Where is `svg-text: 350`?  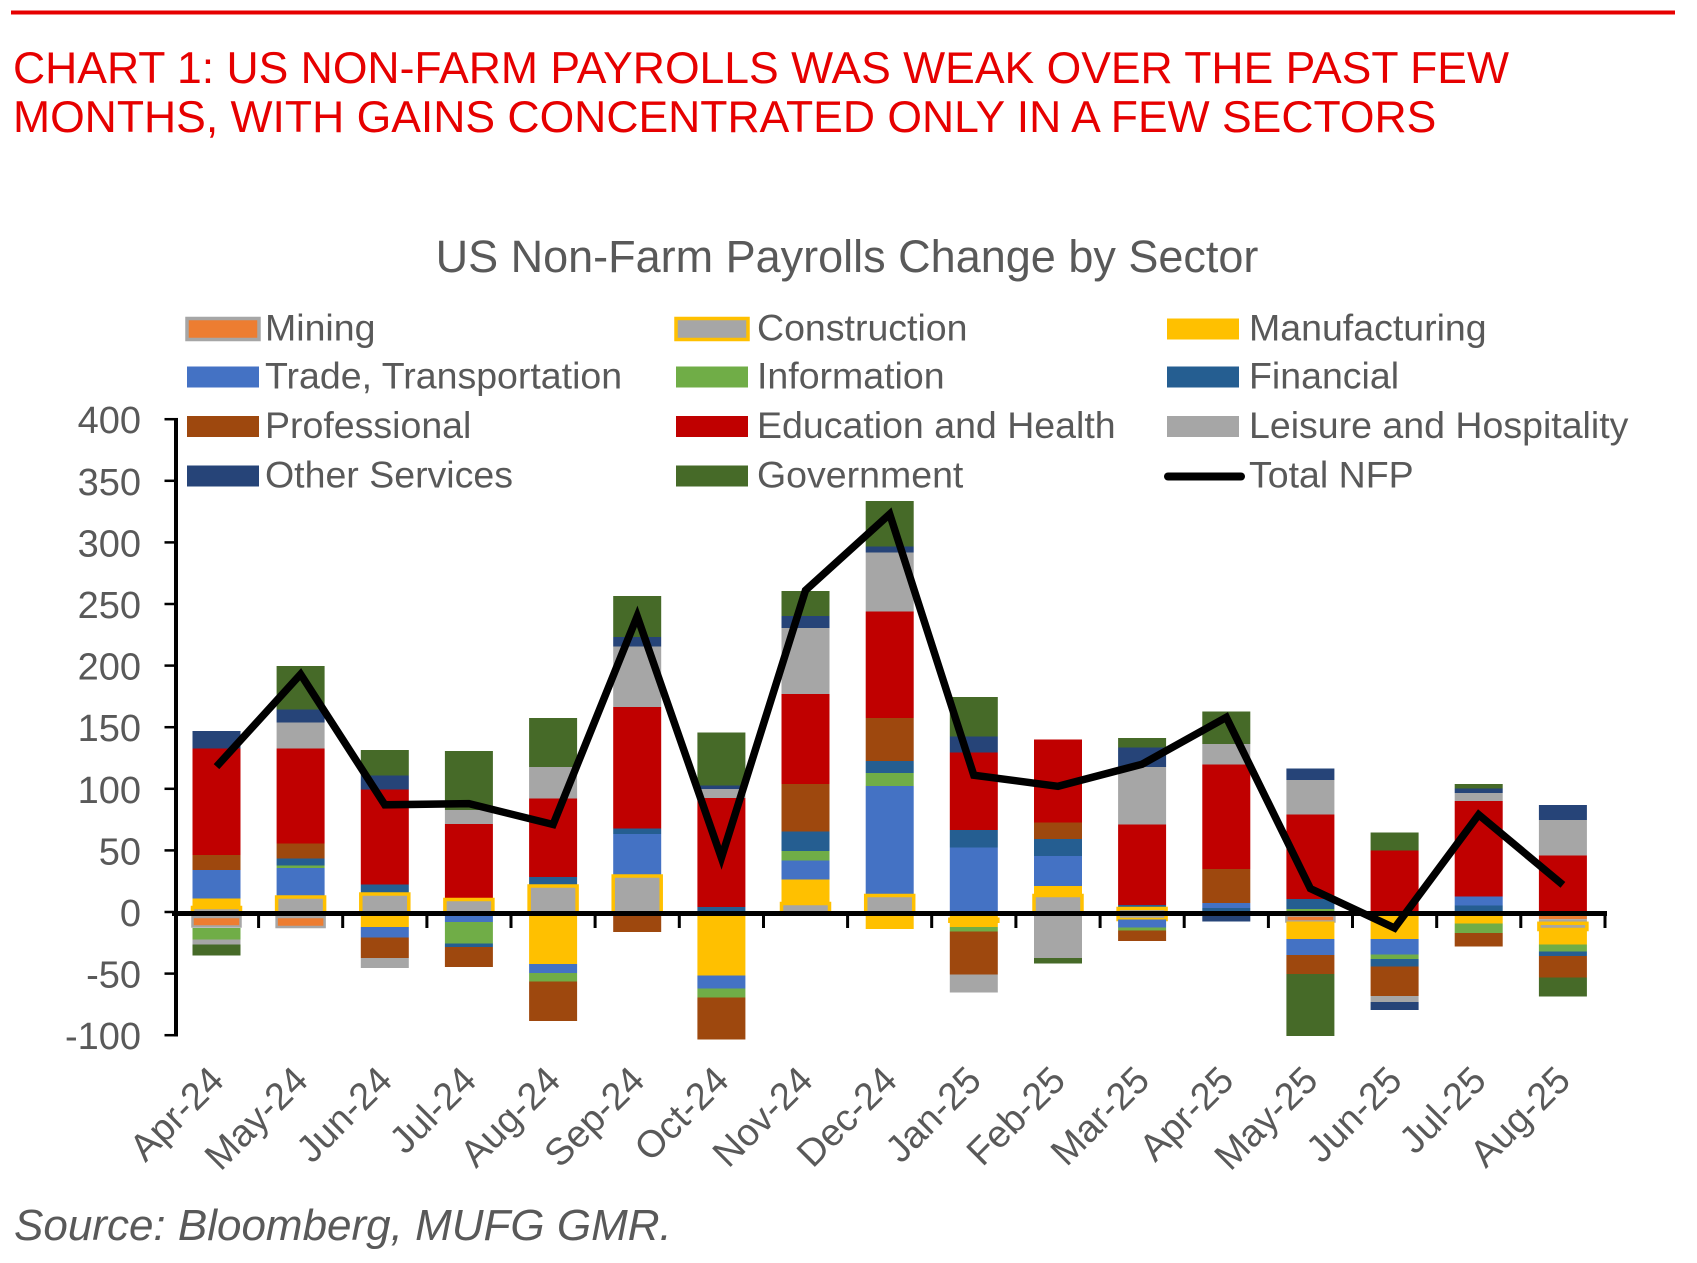
svg-text: 350 is located at coordinates (109, 483).